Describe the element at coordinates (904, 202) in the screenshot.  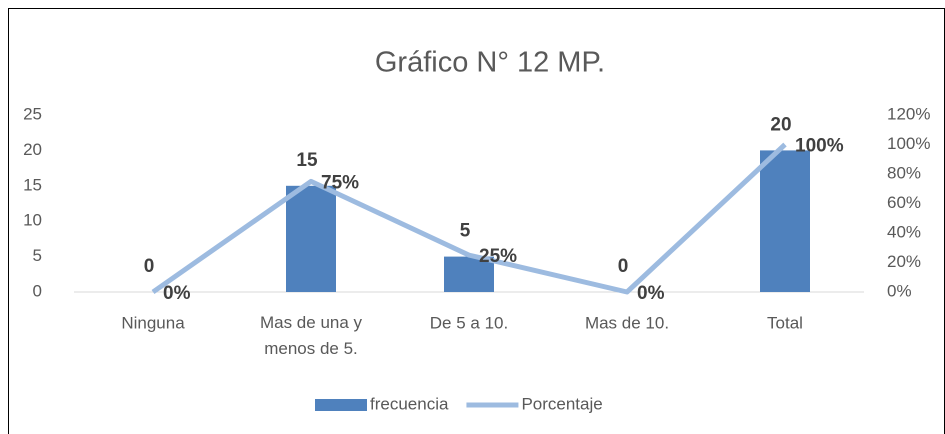
I see `y2-tick-label: 60%` at that location.